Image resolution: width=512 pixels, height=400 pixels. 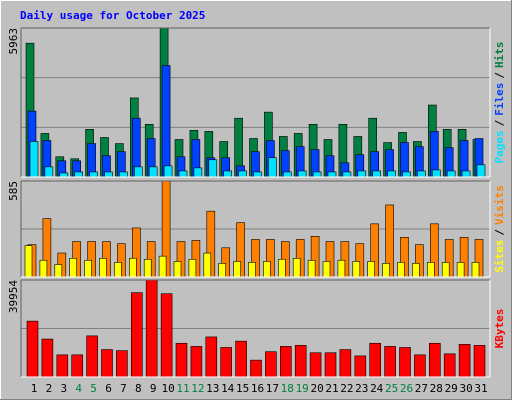 What do you see at coordinates (331, 388) in the screenshot?
I see `x-tick-label: 21` at bounding box center [331, 388].